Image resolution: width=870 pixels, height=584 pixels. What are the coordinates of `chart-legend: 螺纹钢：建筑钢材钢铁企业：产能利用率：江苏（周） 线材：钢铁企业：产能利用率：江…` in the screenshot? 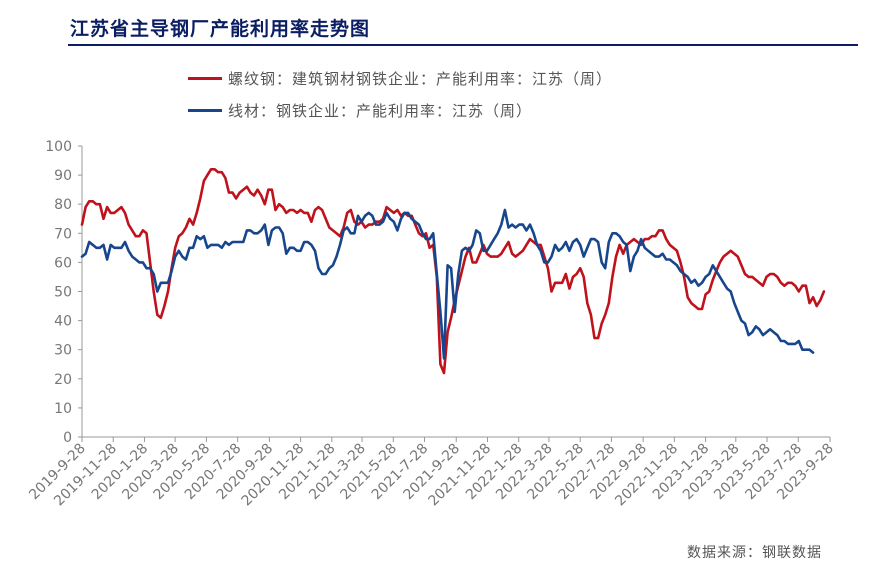 It's located at (400, 94).